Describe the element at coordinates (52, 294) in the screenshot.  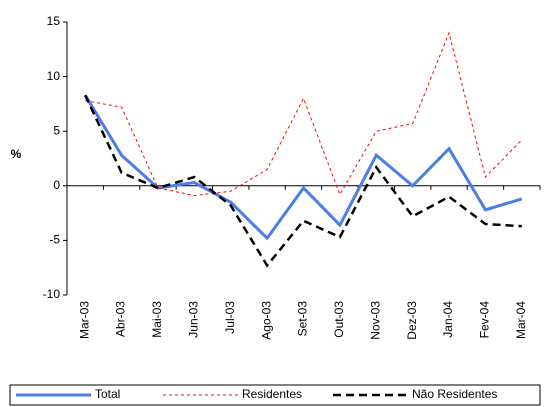
I see `y-tick-label: -10` at that location.